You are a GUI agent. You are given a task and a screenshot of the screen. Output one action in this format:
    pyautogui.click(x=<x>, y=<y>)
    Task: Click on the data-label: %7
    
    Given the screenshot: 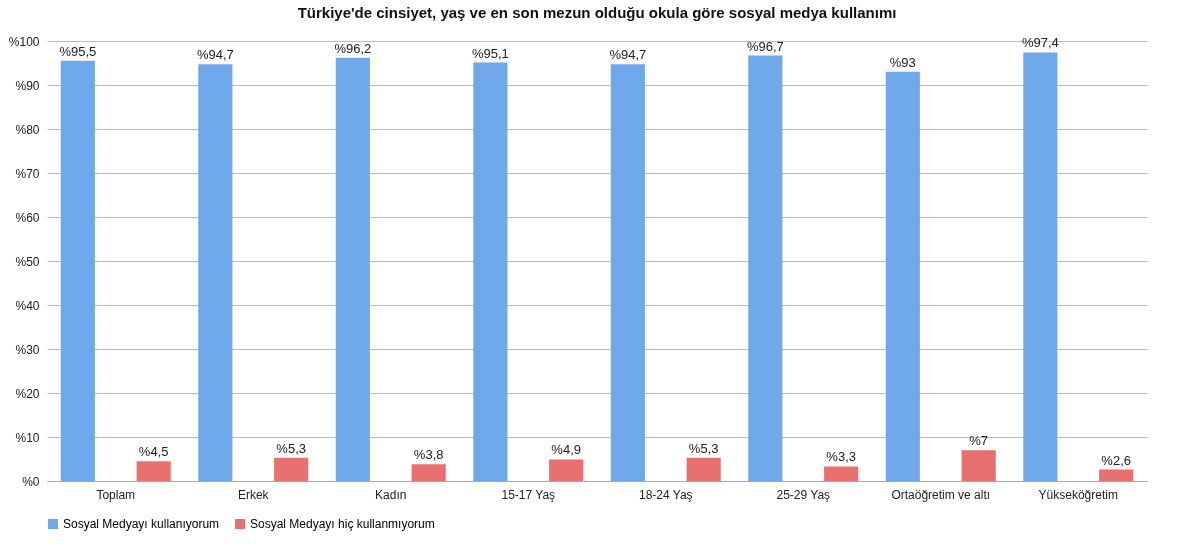 What is the action you would take?
    pyautogui.click(x=979, y=441)
    